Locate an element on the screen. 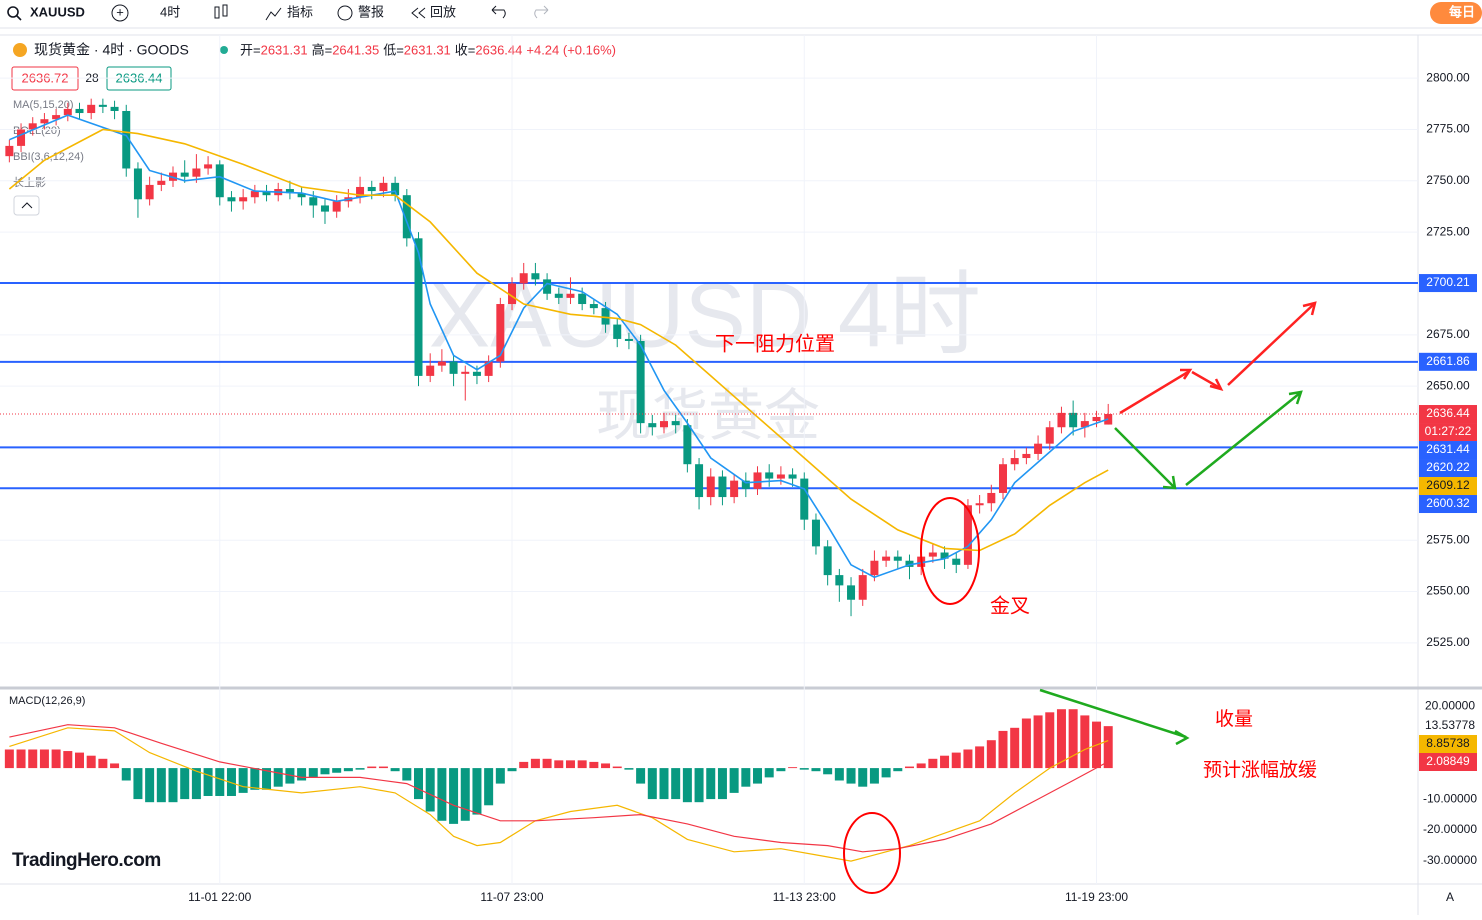  scale-mode: A is located at coordinates (1450, 897).